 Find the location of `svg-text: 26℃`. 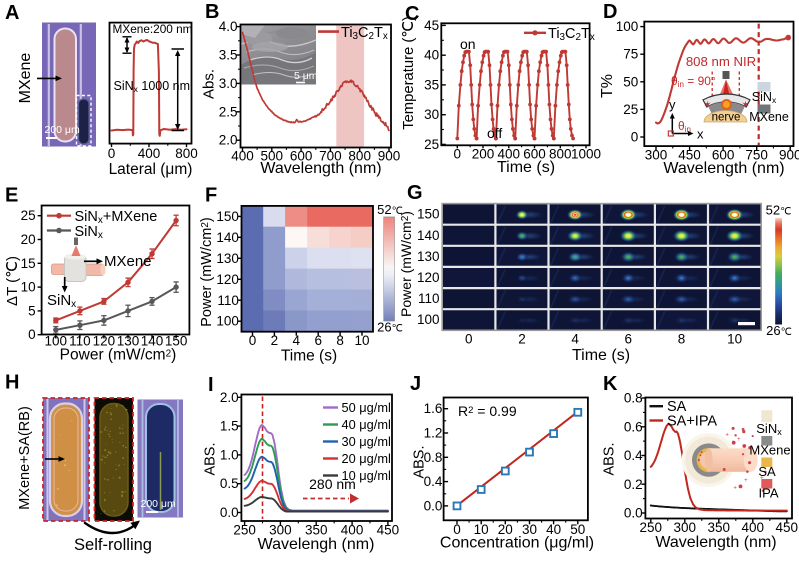

svg-text: 26℃ is located at coordinates (390, 327).